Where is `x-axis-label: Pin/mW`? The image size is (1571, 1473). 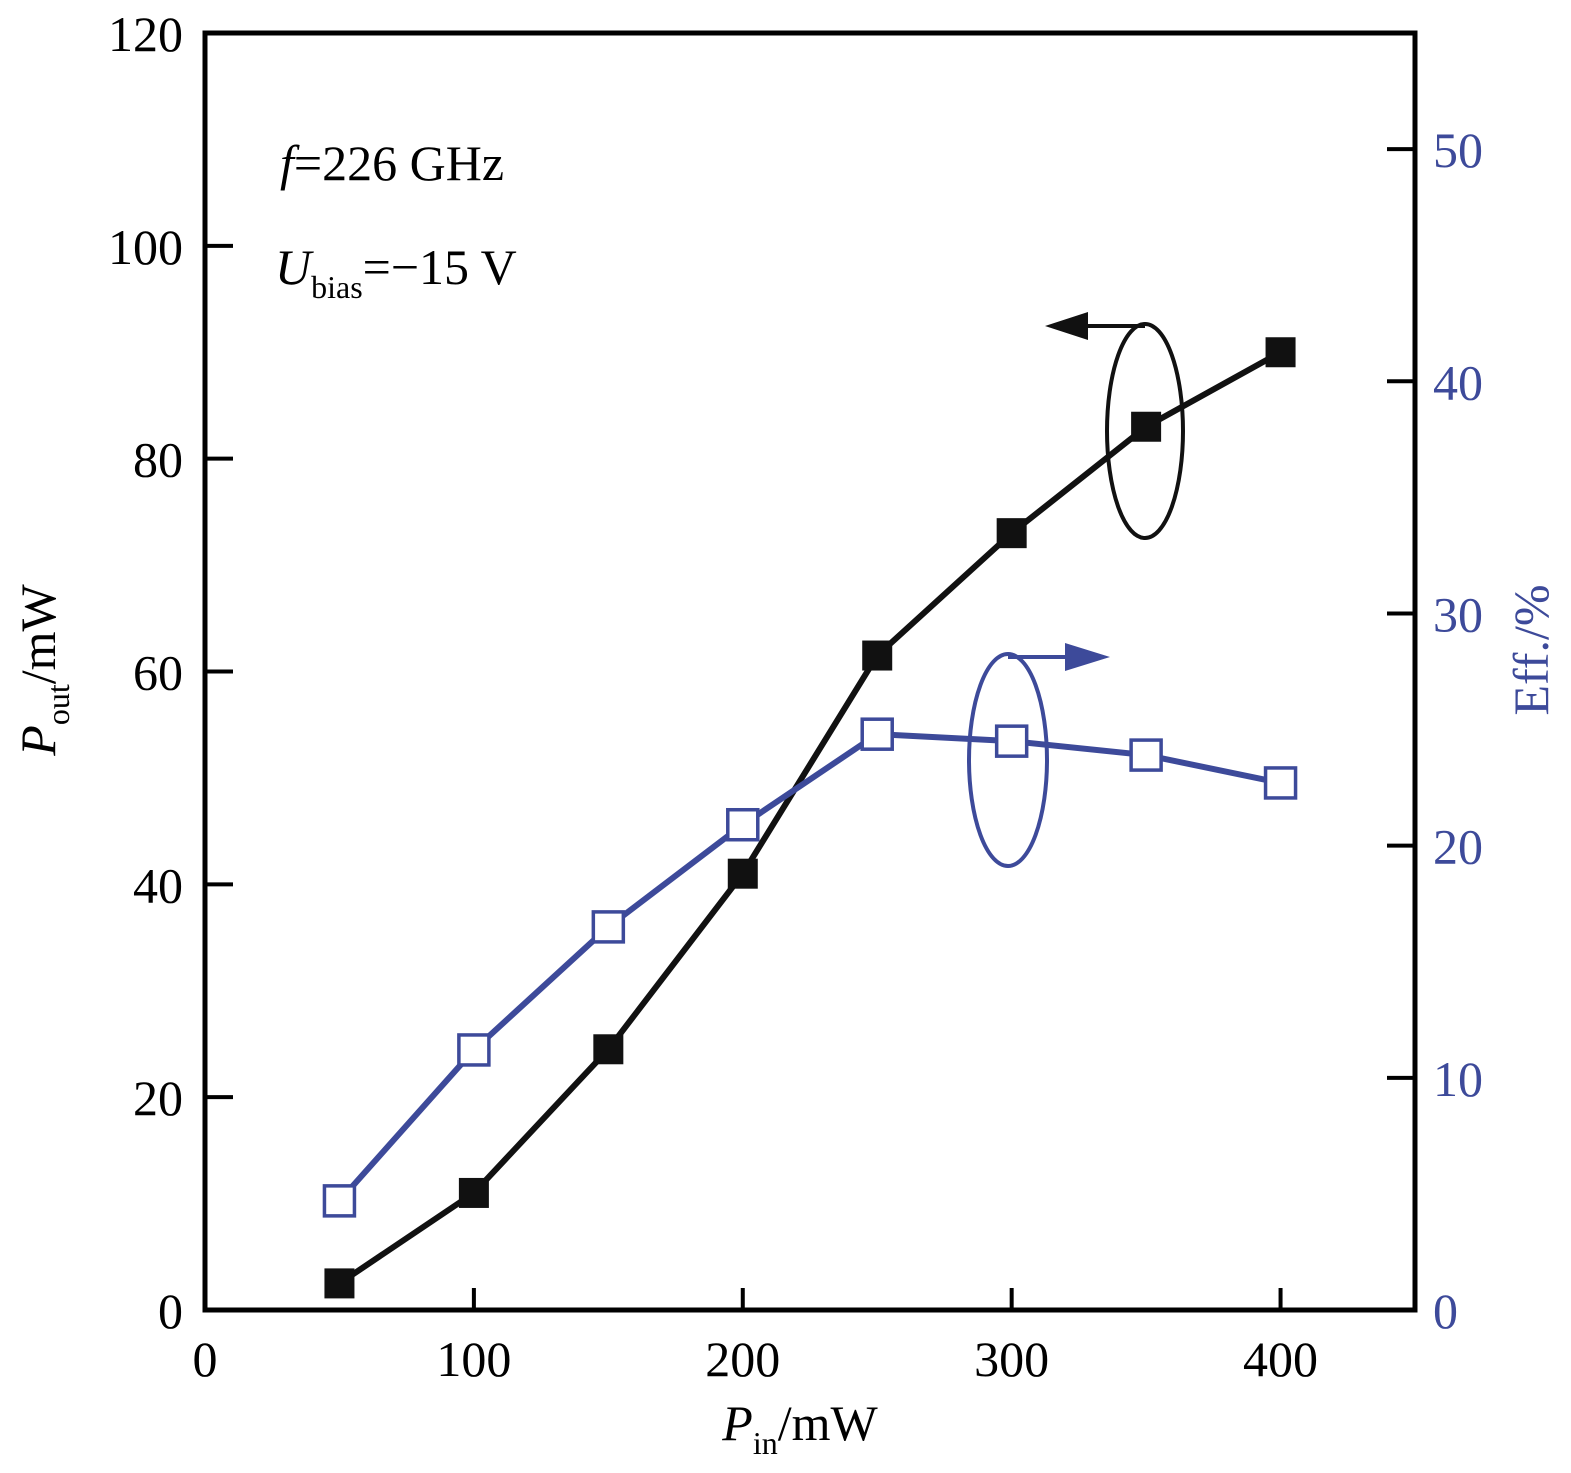
x-axis-label: Pin/mW is located at coordinates (799, 1428).